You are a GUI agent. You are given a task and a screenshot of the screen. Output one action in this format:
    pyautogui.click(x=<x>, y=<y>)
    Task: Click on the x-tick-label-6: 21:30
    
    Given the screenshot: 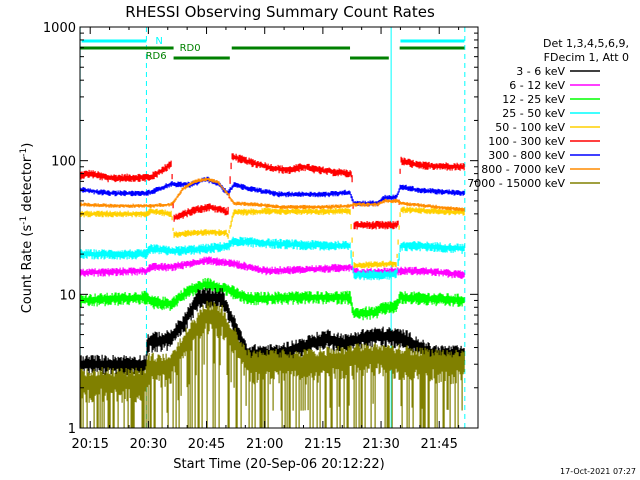 What is the action you would take?
    pyautogui.click(x=380, y=444)
    